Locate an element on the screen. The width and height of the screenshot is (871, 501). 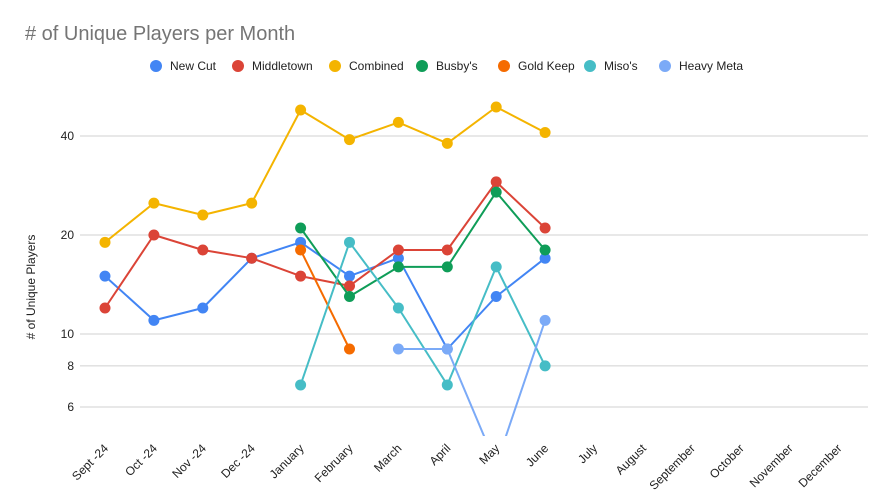
legend-item: Busby's is located at coordinates (447, 66).